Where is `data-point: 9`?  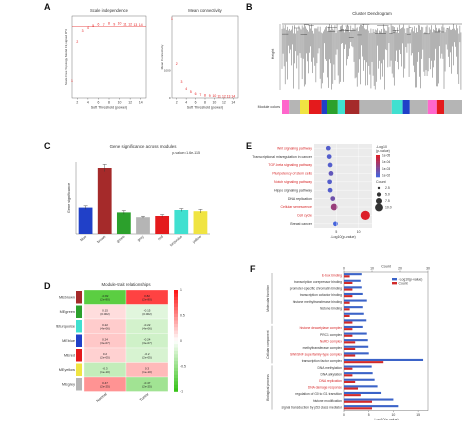
data-point: 9 is located at coordinates (114, 24).